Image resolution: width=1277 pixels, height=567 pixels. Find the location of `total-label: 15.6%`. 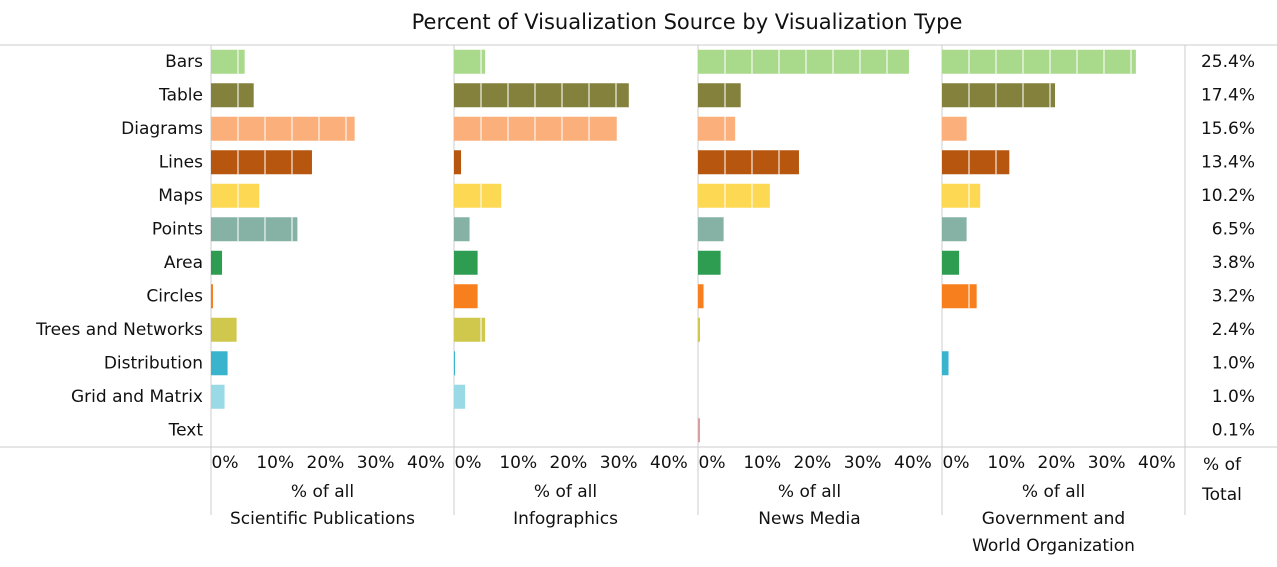

total-label: 15.6% is located at coordinates (1228, 129).